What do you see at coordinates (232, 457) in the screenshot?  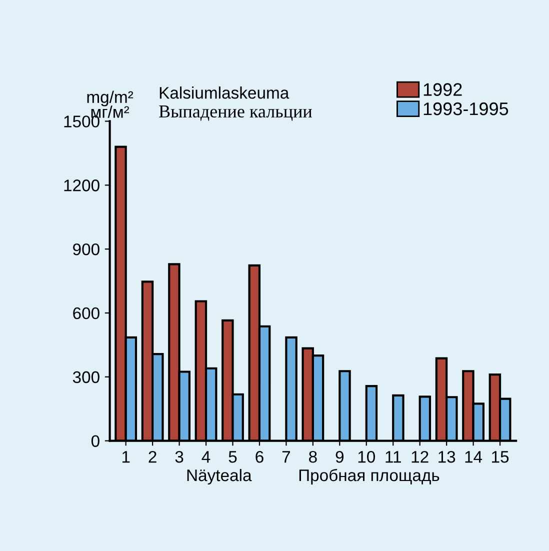 I see `x-tick-label: 5` at bounding box center [232, 457].